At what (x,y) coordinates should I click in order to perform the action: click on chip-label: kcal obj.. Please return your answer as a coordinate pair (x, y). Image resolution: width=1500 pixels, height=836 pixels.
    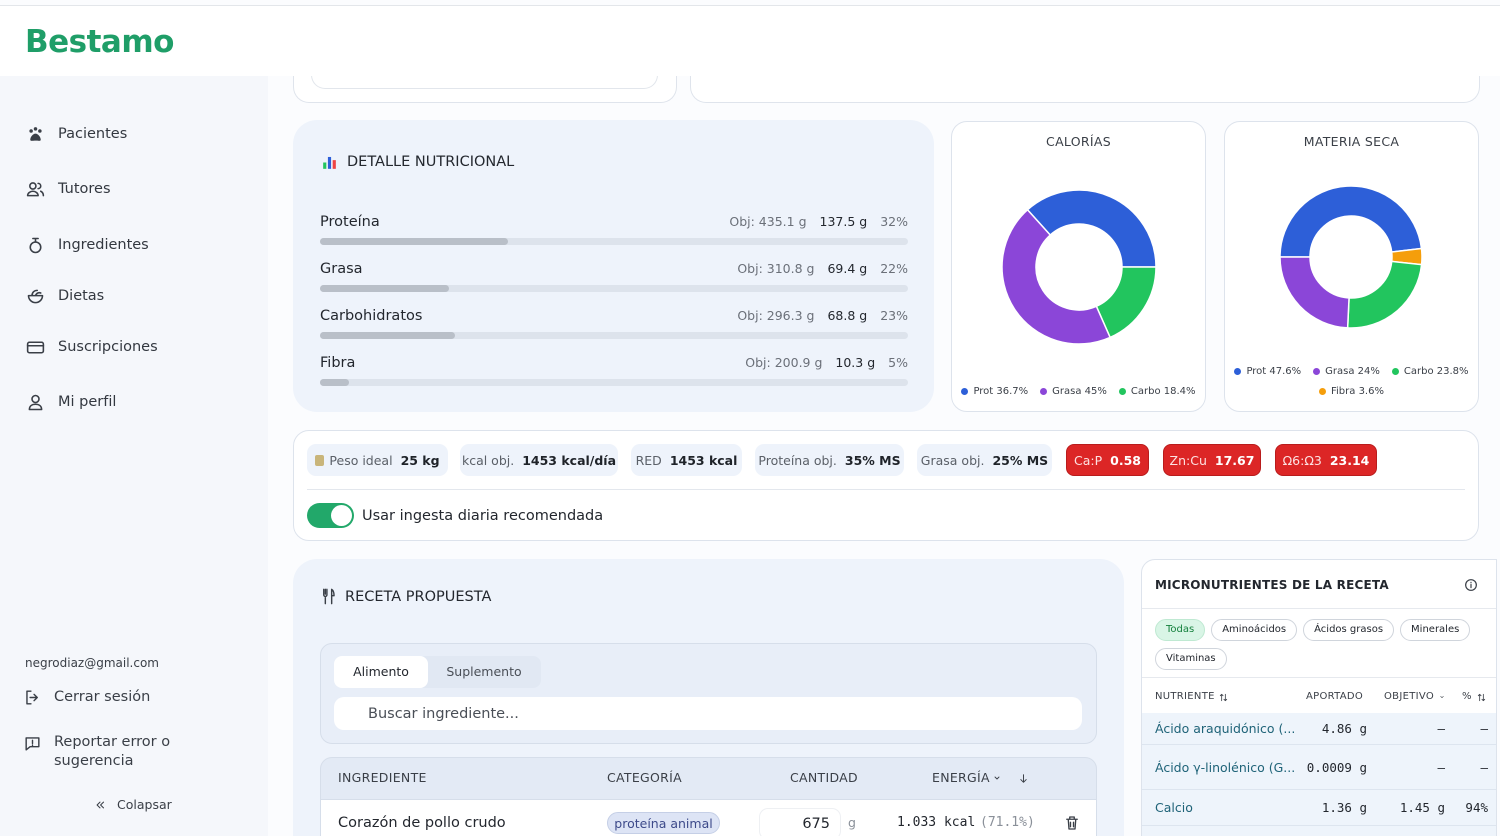
    Looking at the image, I should click on (488, 460).